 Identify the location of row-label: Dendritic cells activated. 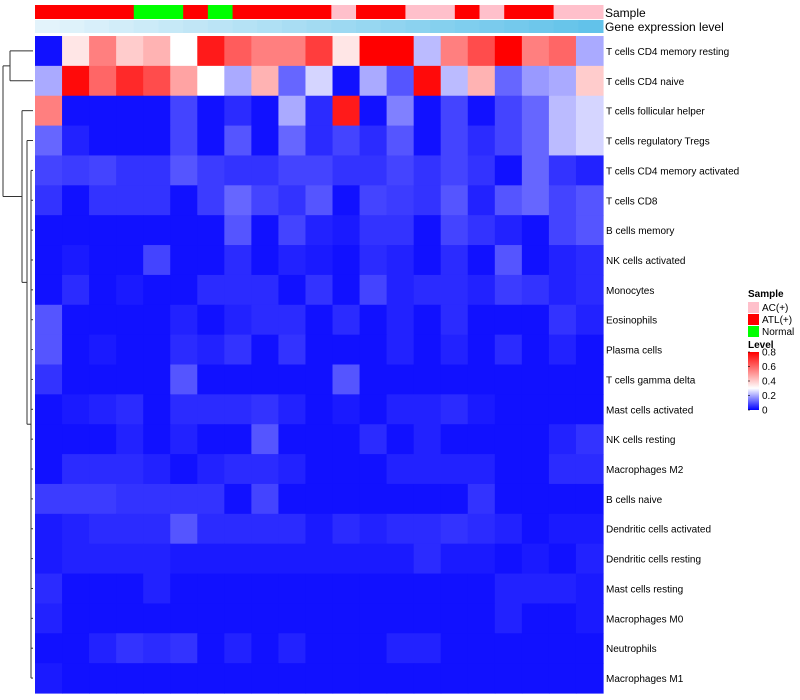
(658, 530).